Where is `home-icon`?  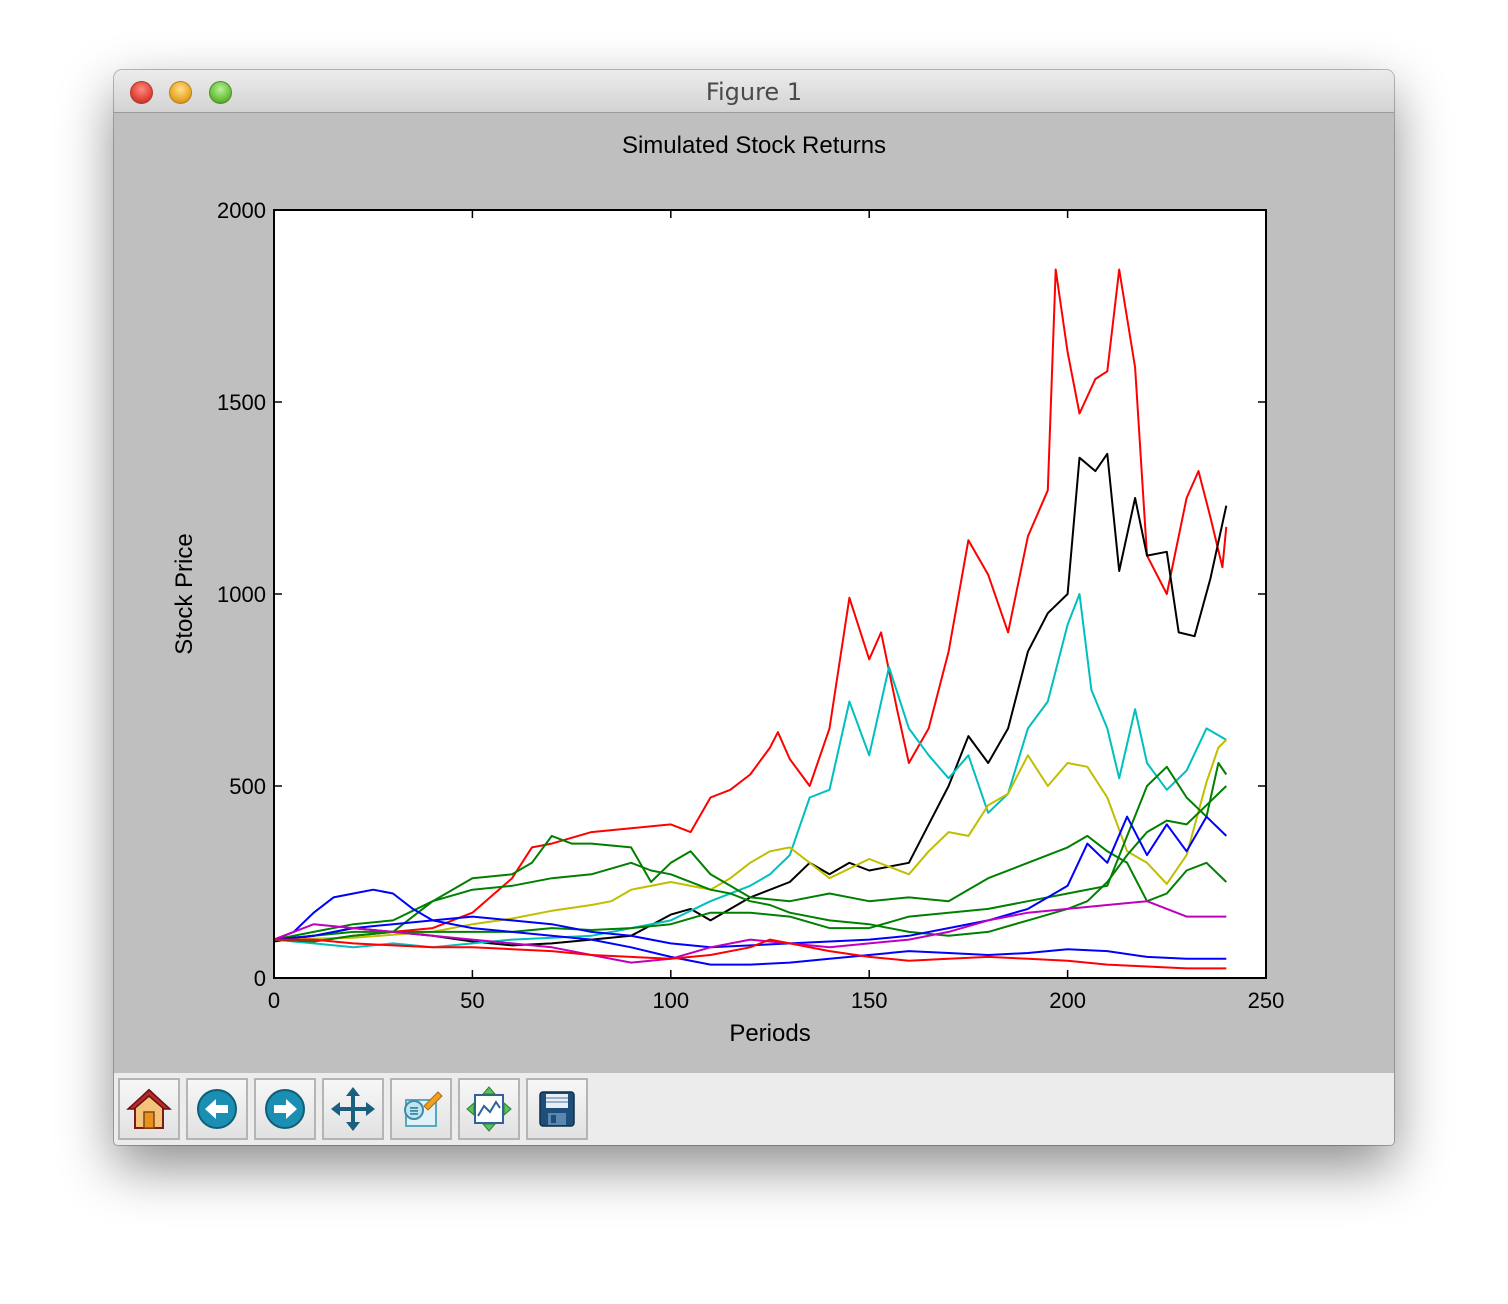 home-icon is located at coordinates (149, 1108).